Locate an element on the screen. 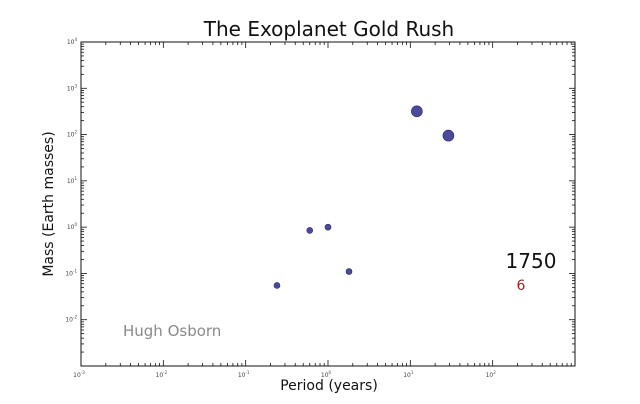 The width and height of the screenshot is (640, 404). x-tick-label: 10² is located at coordinates (491, 374).